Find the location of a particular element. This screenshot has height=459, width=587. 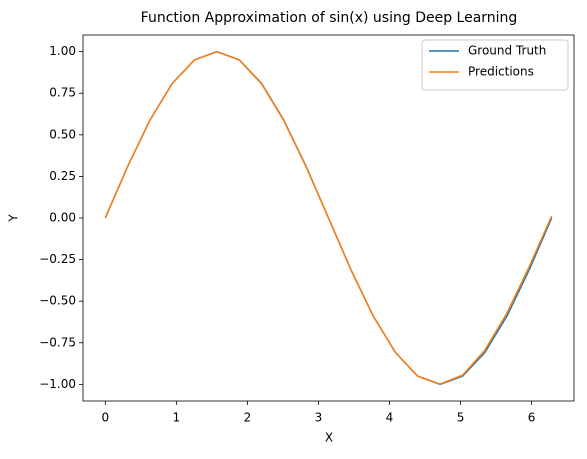

x-tick-label: 4 is located at coordinates (390, 418).